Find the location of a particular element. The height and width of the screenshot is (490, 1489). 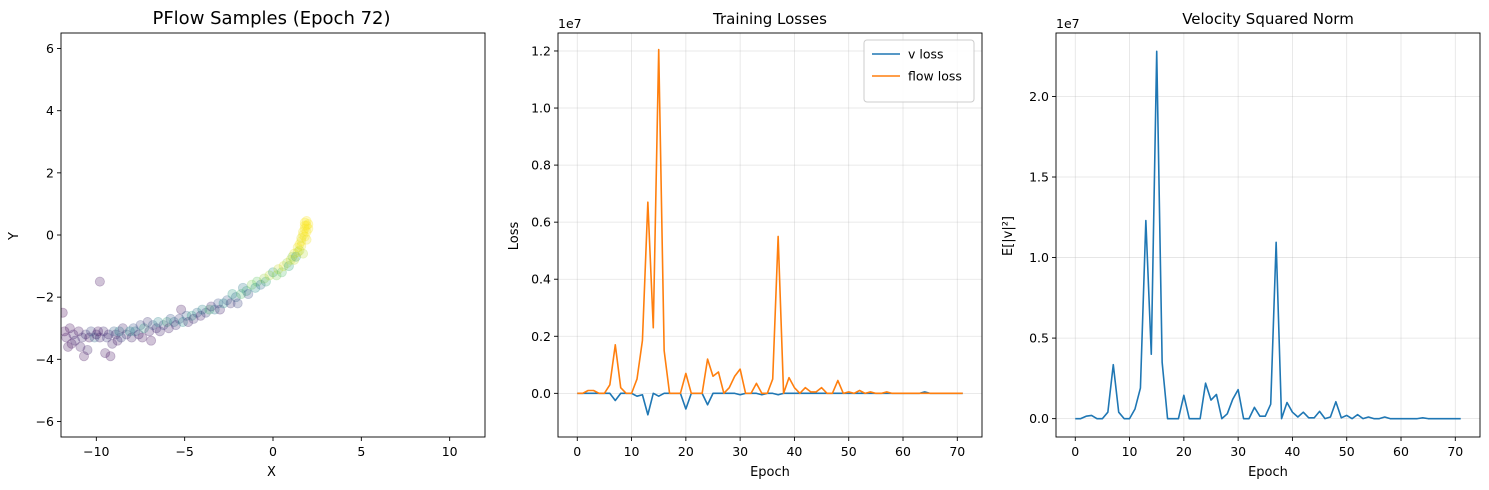

scatter-ytick-label: 2 is located at coordinates (50, 172).